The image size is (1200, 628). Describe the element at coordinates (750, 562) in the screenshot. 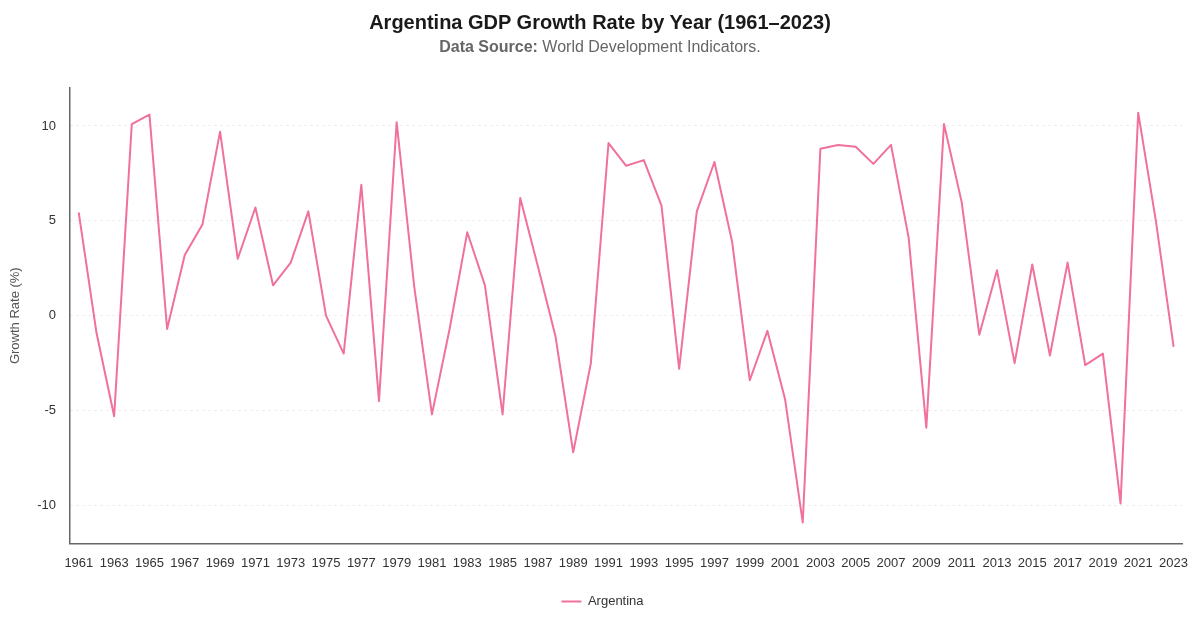

I see `x-tick-label: 1999` at that location.